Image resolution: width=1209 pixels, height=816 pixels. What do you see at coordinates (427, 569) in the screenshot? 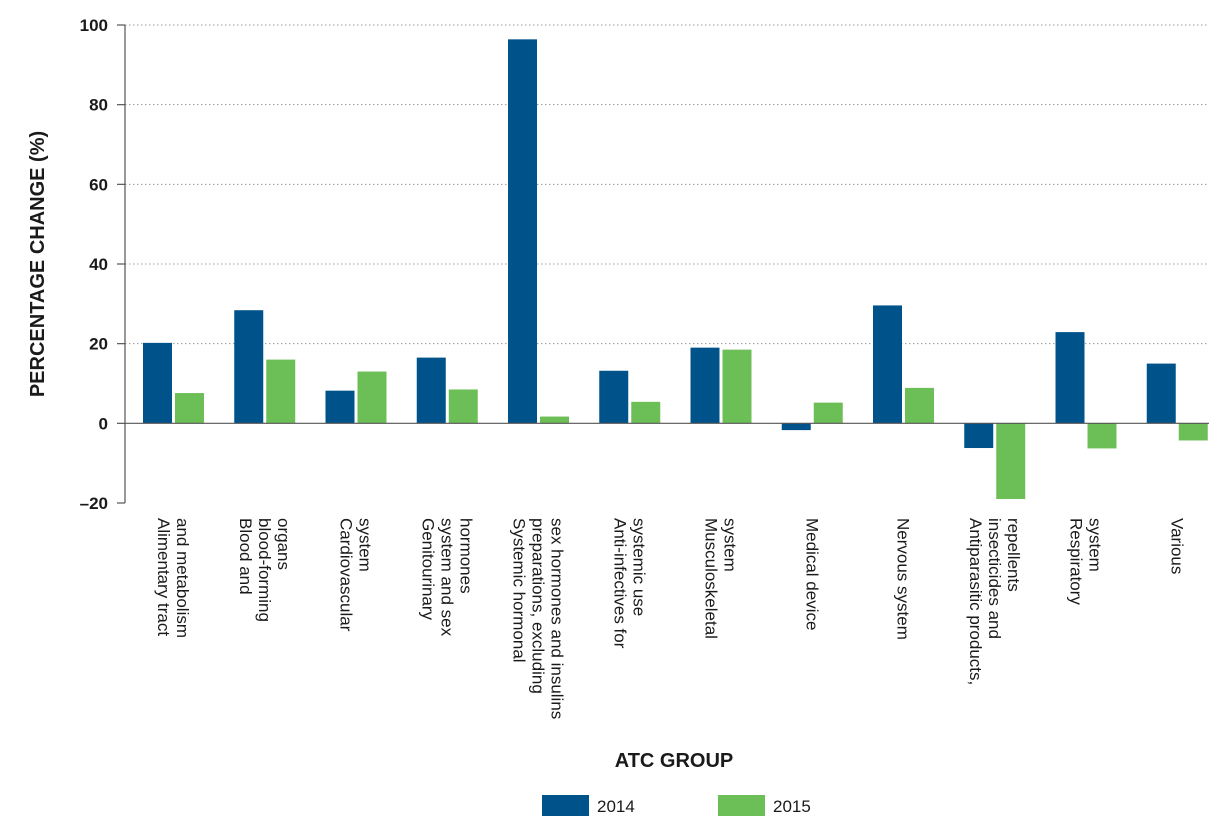
I see `category-label-line: Genitourinary` at bounding box center [427, 569].